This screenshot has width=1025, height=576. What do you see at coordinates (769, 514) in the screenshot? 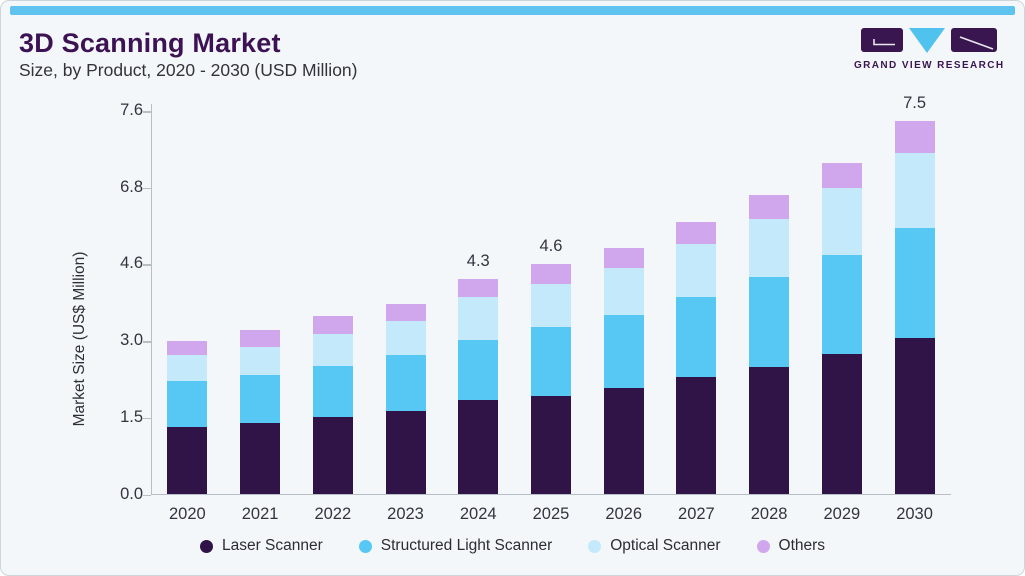
I see `x-label-2028: 2028` at bounding box center [769, 514].